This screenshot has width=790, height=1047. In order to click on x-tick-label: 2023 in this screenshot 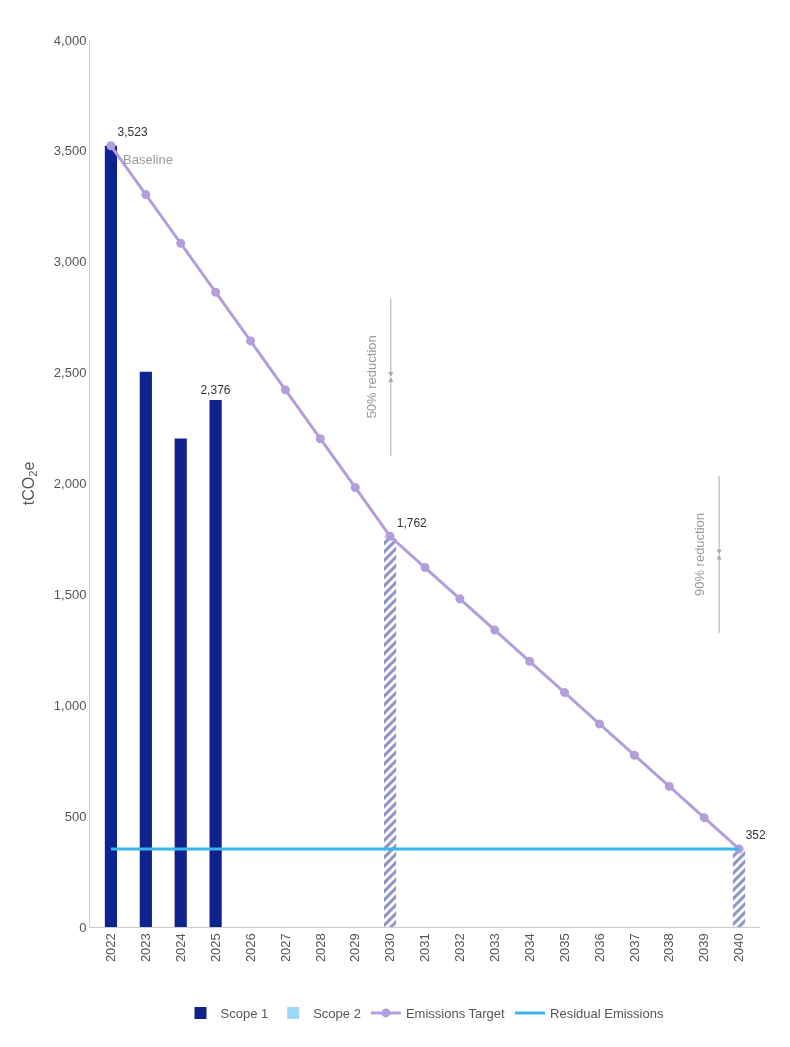, I will do `click(146, 948)`.